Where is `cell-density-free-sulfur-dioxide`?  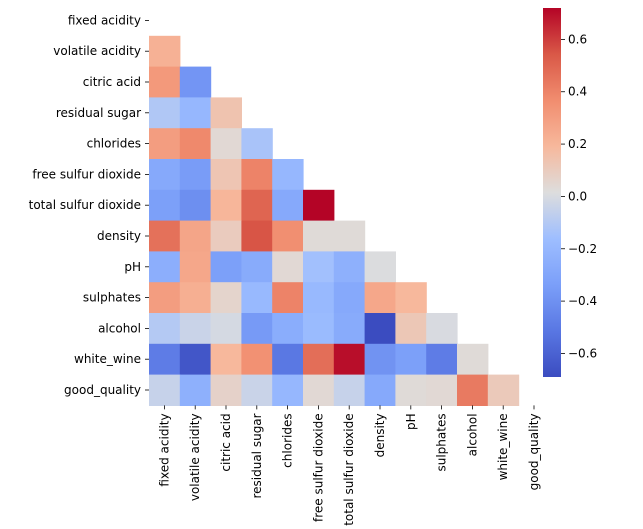
cell-density-free-sulfur-dioxide is located at coordinates (319, 236).